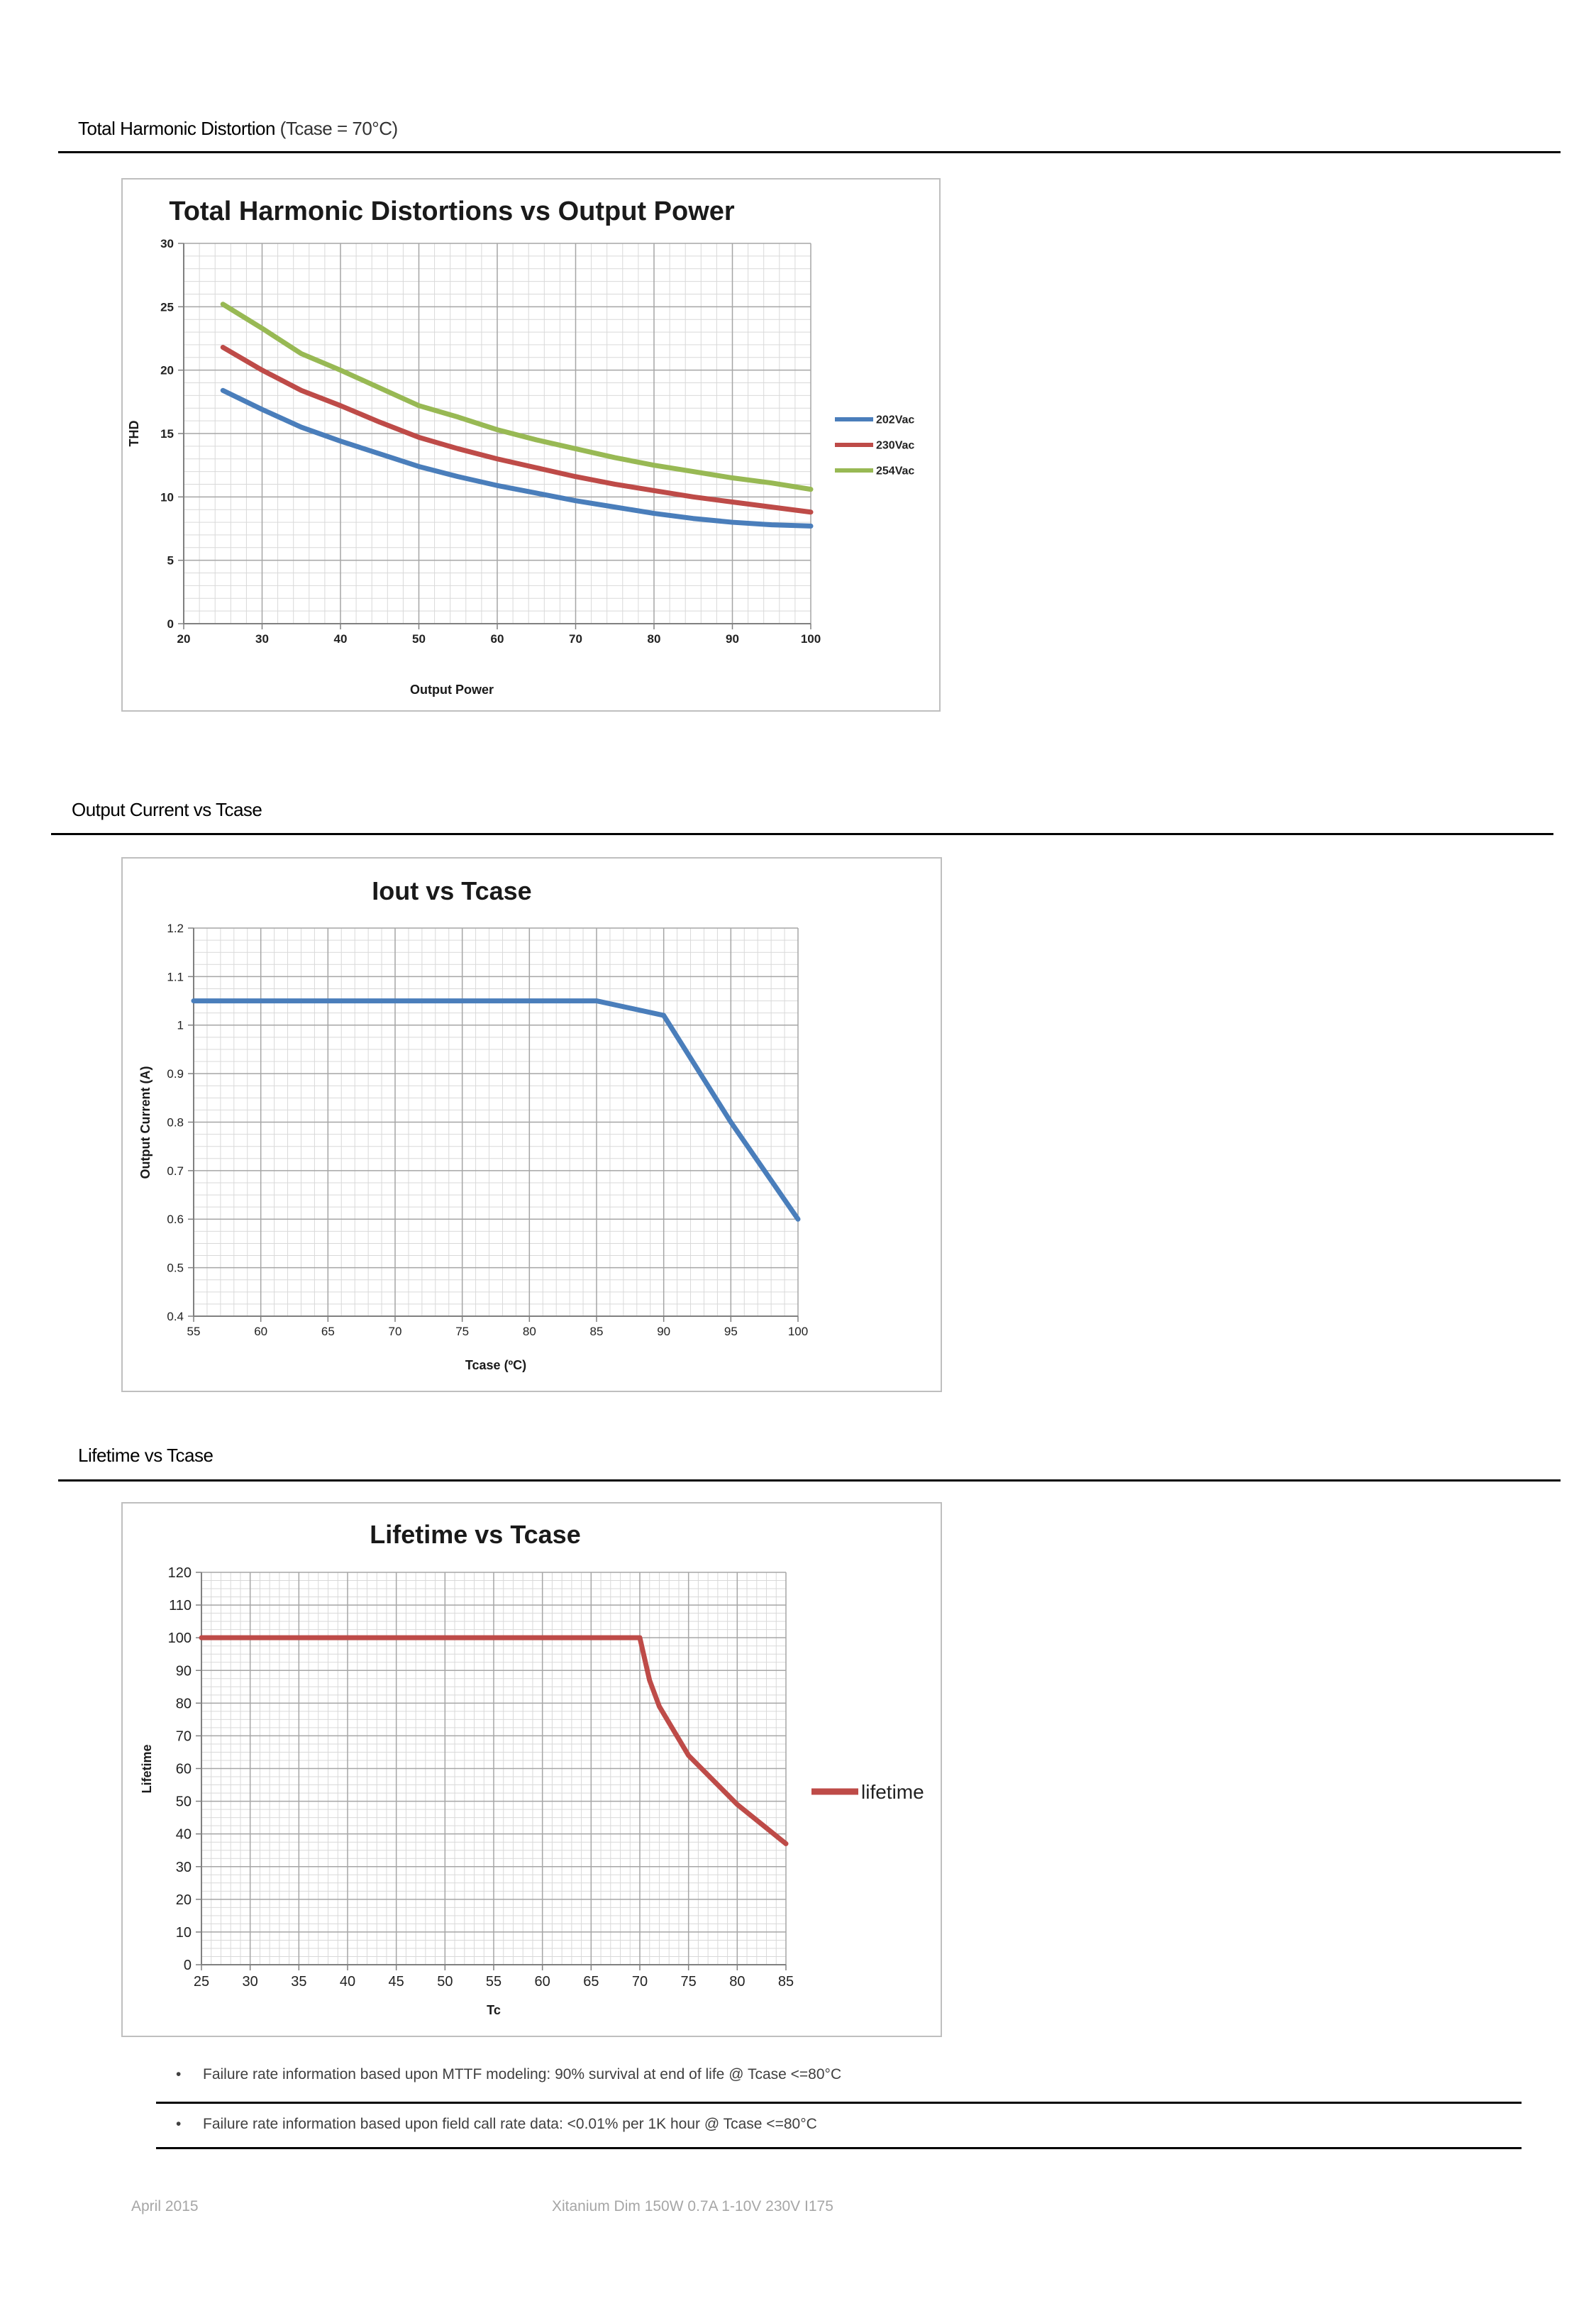 This screenshot has width=1596, height=2306. I want to click on series-line-202Vac, so click(517, 458).